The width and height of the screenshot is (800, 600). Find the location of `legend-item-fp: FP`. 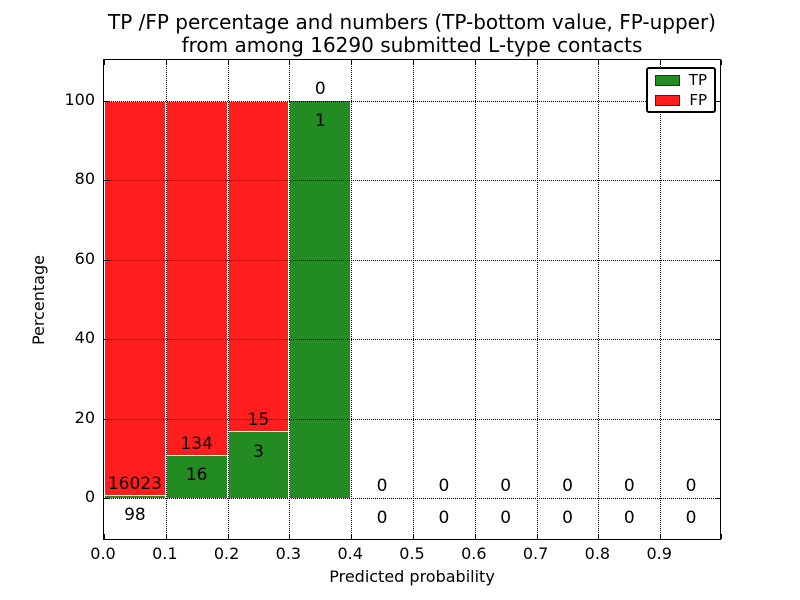

legend-item-fp: FP is located at coordinates (681, 99).